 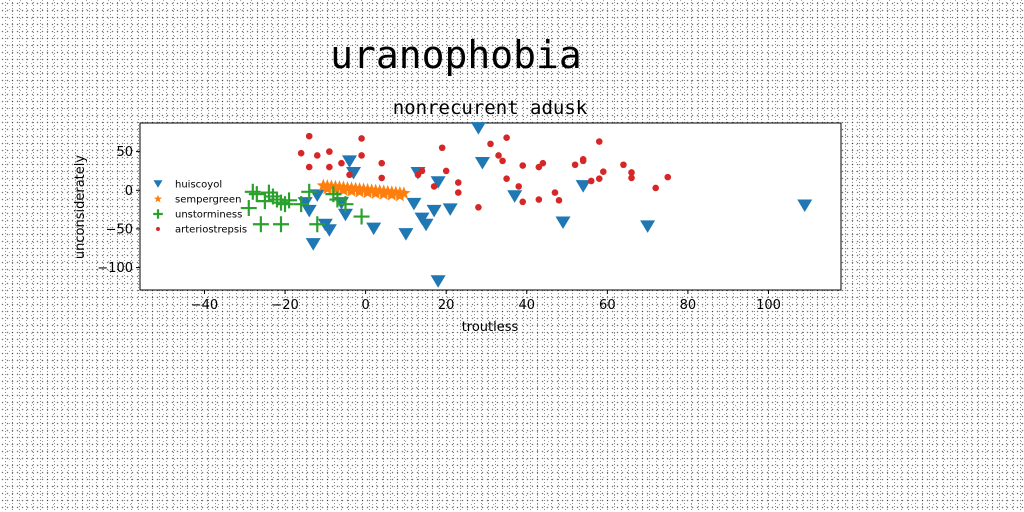 What do you see at coordinates (129, 191) in the screenshot?
I see `y-tick-label: 0` at bounding box center [129, 191].